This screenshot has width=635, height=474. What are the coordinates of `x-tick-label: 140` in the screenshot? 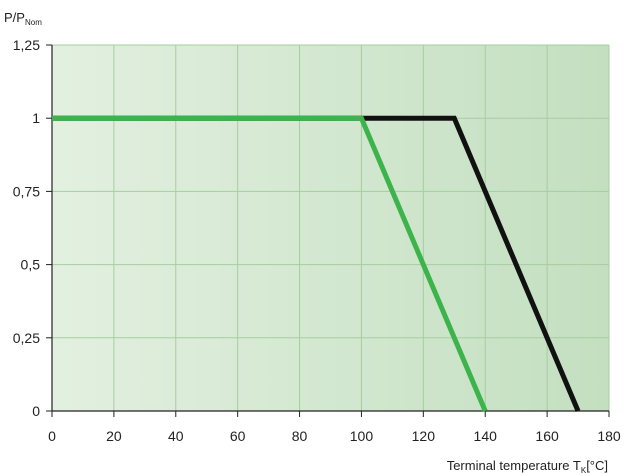 It's located at (486, 436).